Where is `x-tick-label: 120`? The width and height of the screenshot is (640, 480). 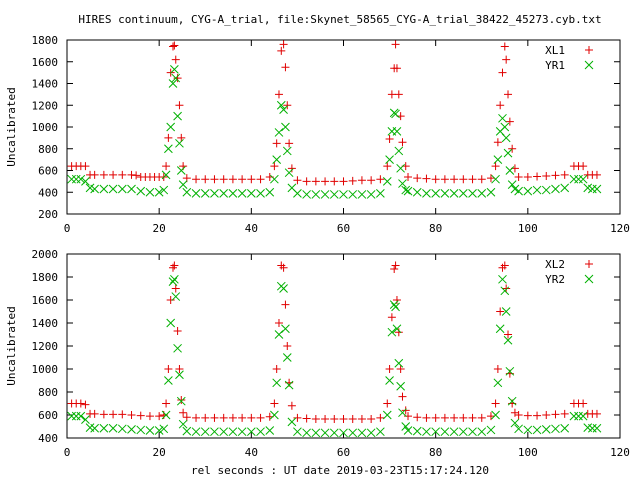
x-tick-label: 120 is located at coordinates (620, 228).